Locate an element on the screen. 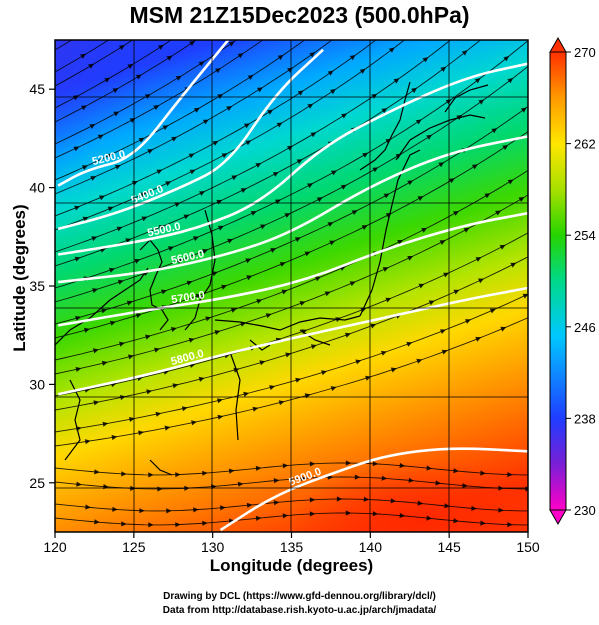  y-tick-label: 30 is located at coordinates (37, 384).